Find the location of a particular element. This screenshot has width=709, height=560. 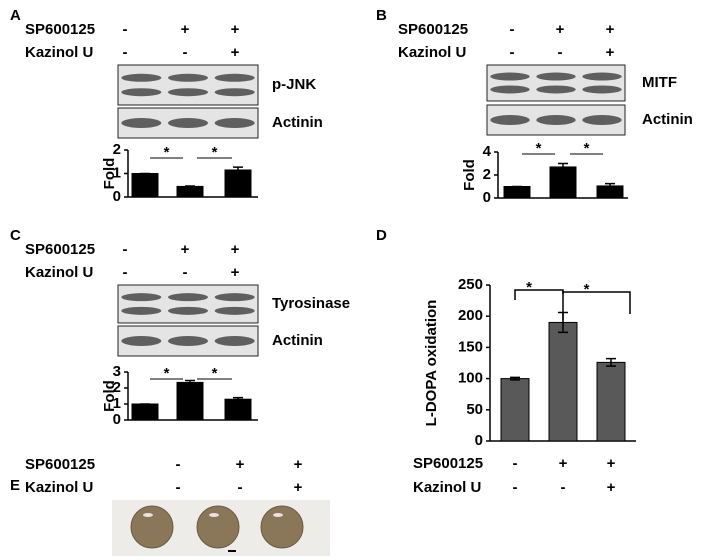

y-tick-label: 1 is located at coordinates (117, 172).